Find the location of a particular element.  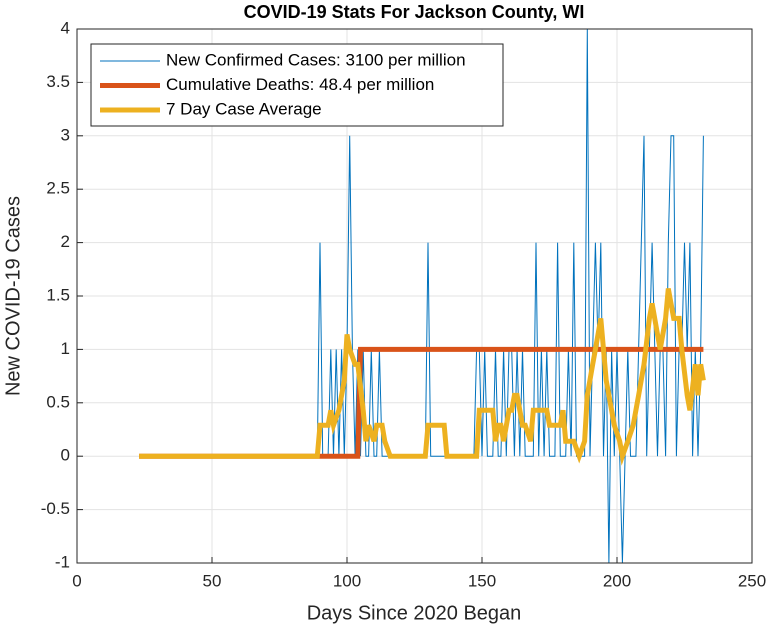

y-tick-label: 2.5 is located at coordinates (58, 188).